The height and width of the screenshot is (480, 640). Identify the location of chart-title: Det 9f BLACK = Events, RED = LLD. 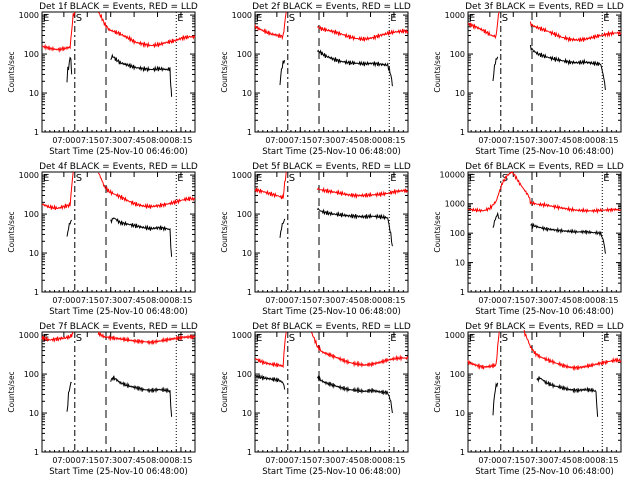
(544, 327).